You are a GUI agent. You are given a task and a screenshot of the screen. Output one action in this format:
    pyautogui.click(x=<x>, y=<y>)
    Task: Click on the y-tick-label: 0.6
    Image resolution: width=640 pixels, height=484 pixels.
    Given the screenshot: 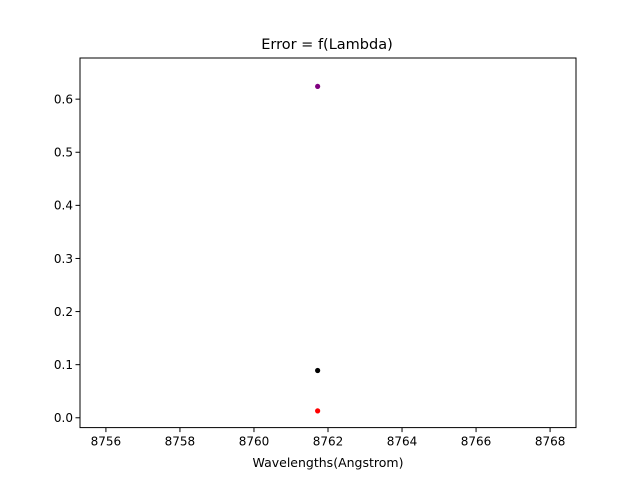 What is the action you would take?
    pyautogui.click(x=63, y=99)
    